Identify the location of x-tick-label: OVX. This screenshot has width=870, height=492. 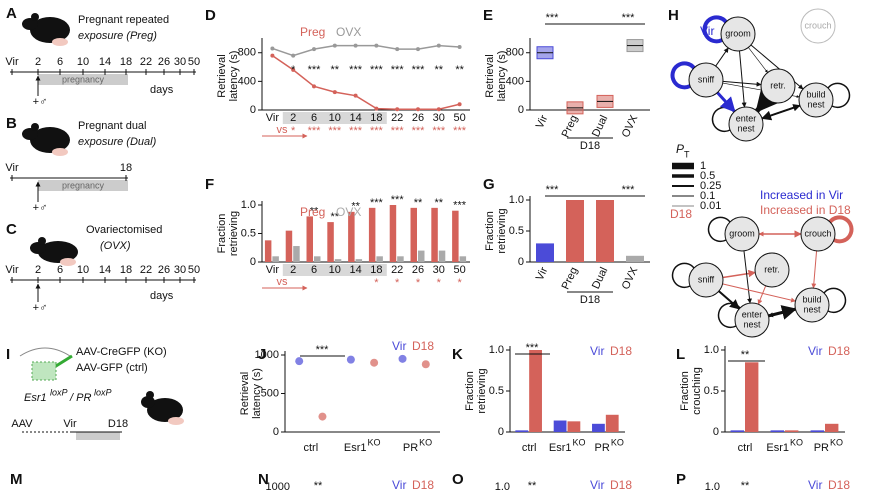
(630, 126).